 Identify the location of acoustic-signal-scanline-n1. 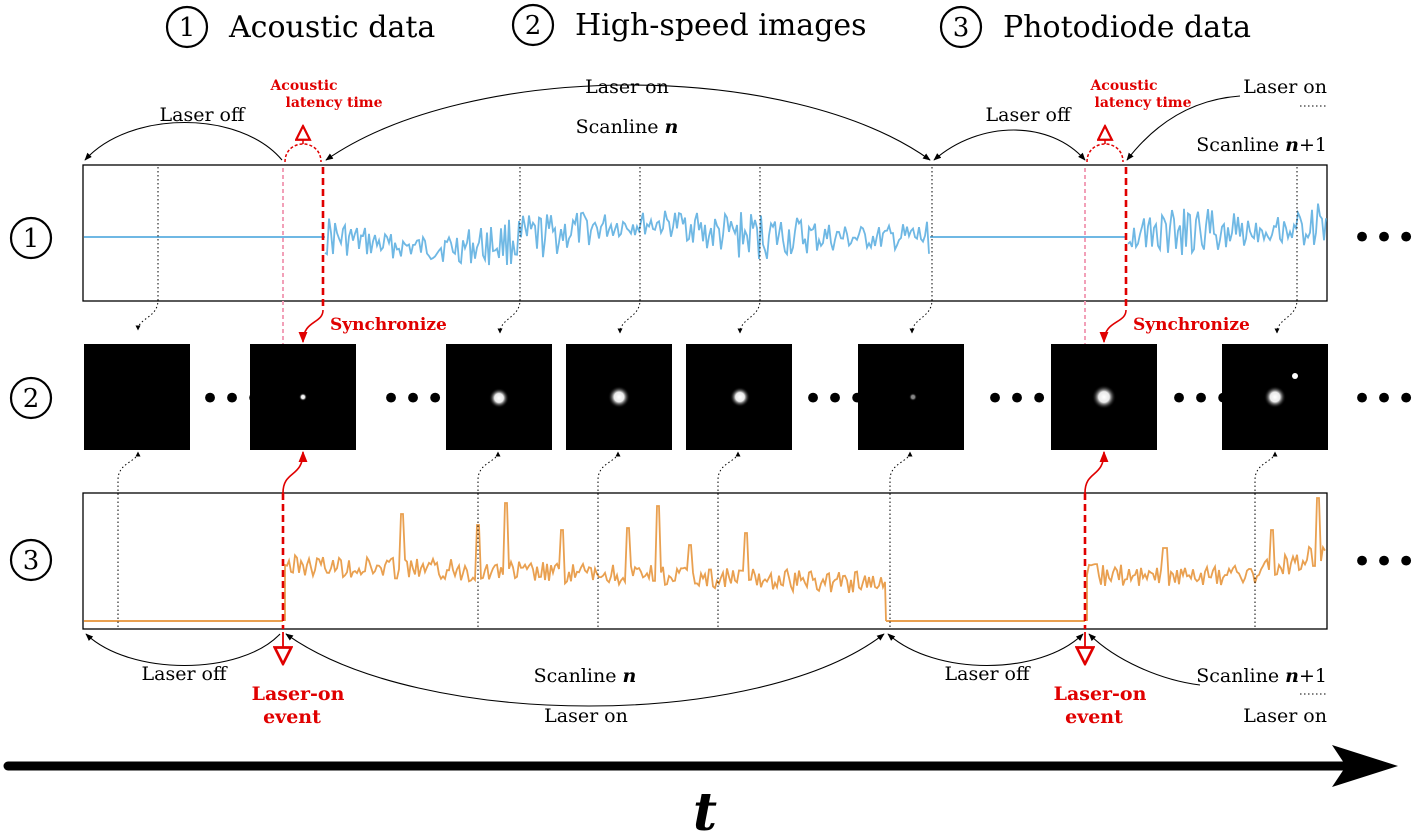
(1227, 229).